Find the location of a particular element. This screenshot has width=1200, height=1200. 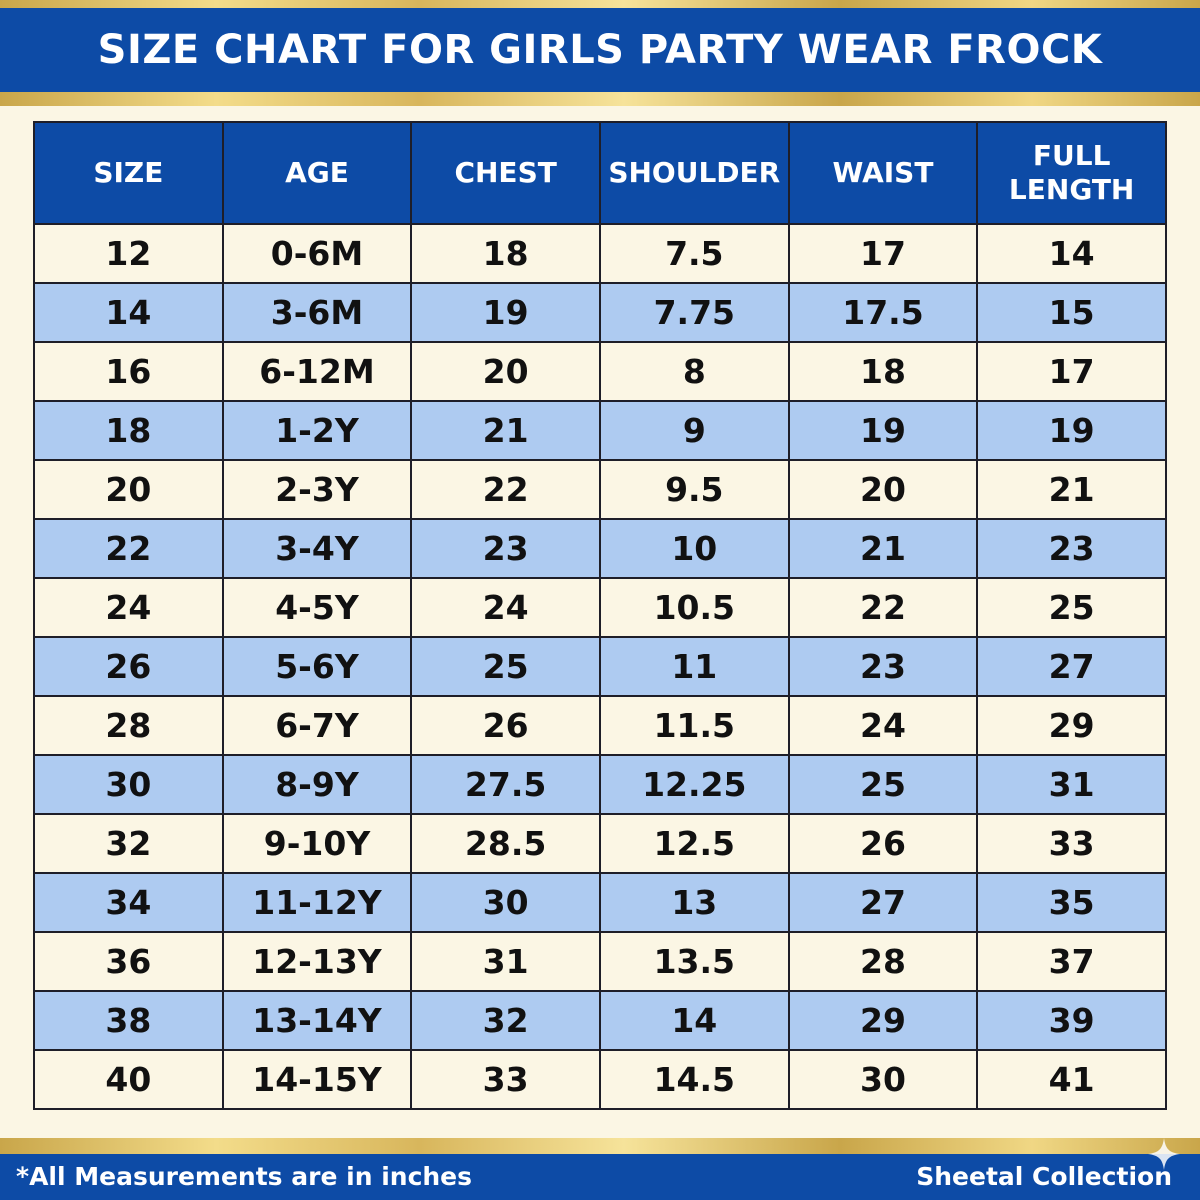

cell-size: 28 is located at coordinates (128, 725).